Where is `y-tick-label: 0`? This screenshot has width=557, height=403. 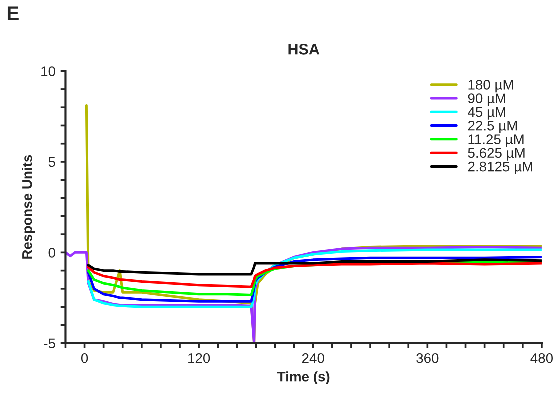
y-tick-label: 0 is located at coordinates (52, 253).